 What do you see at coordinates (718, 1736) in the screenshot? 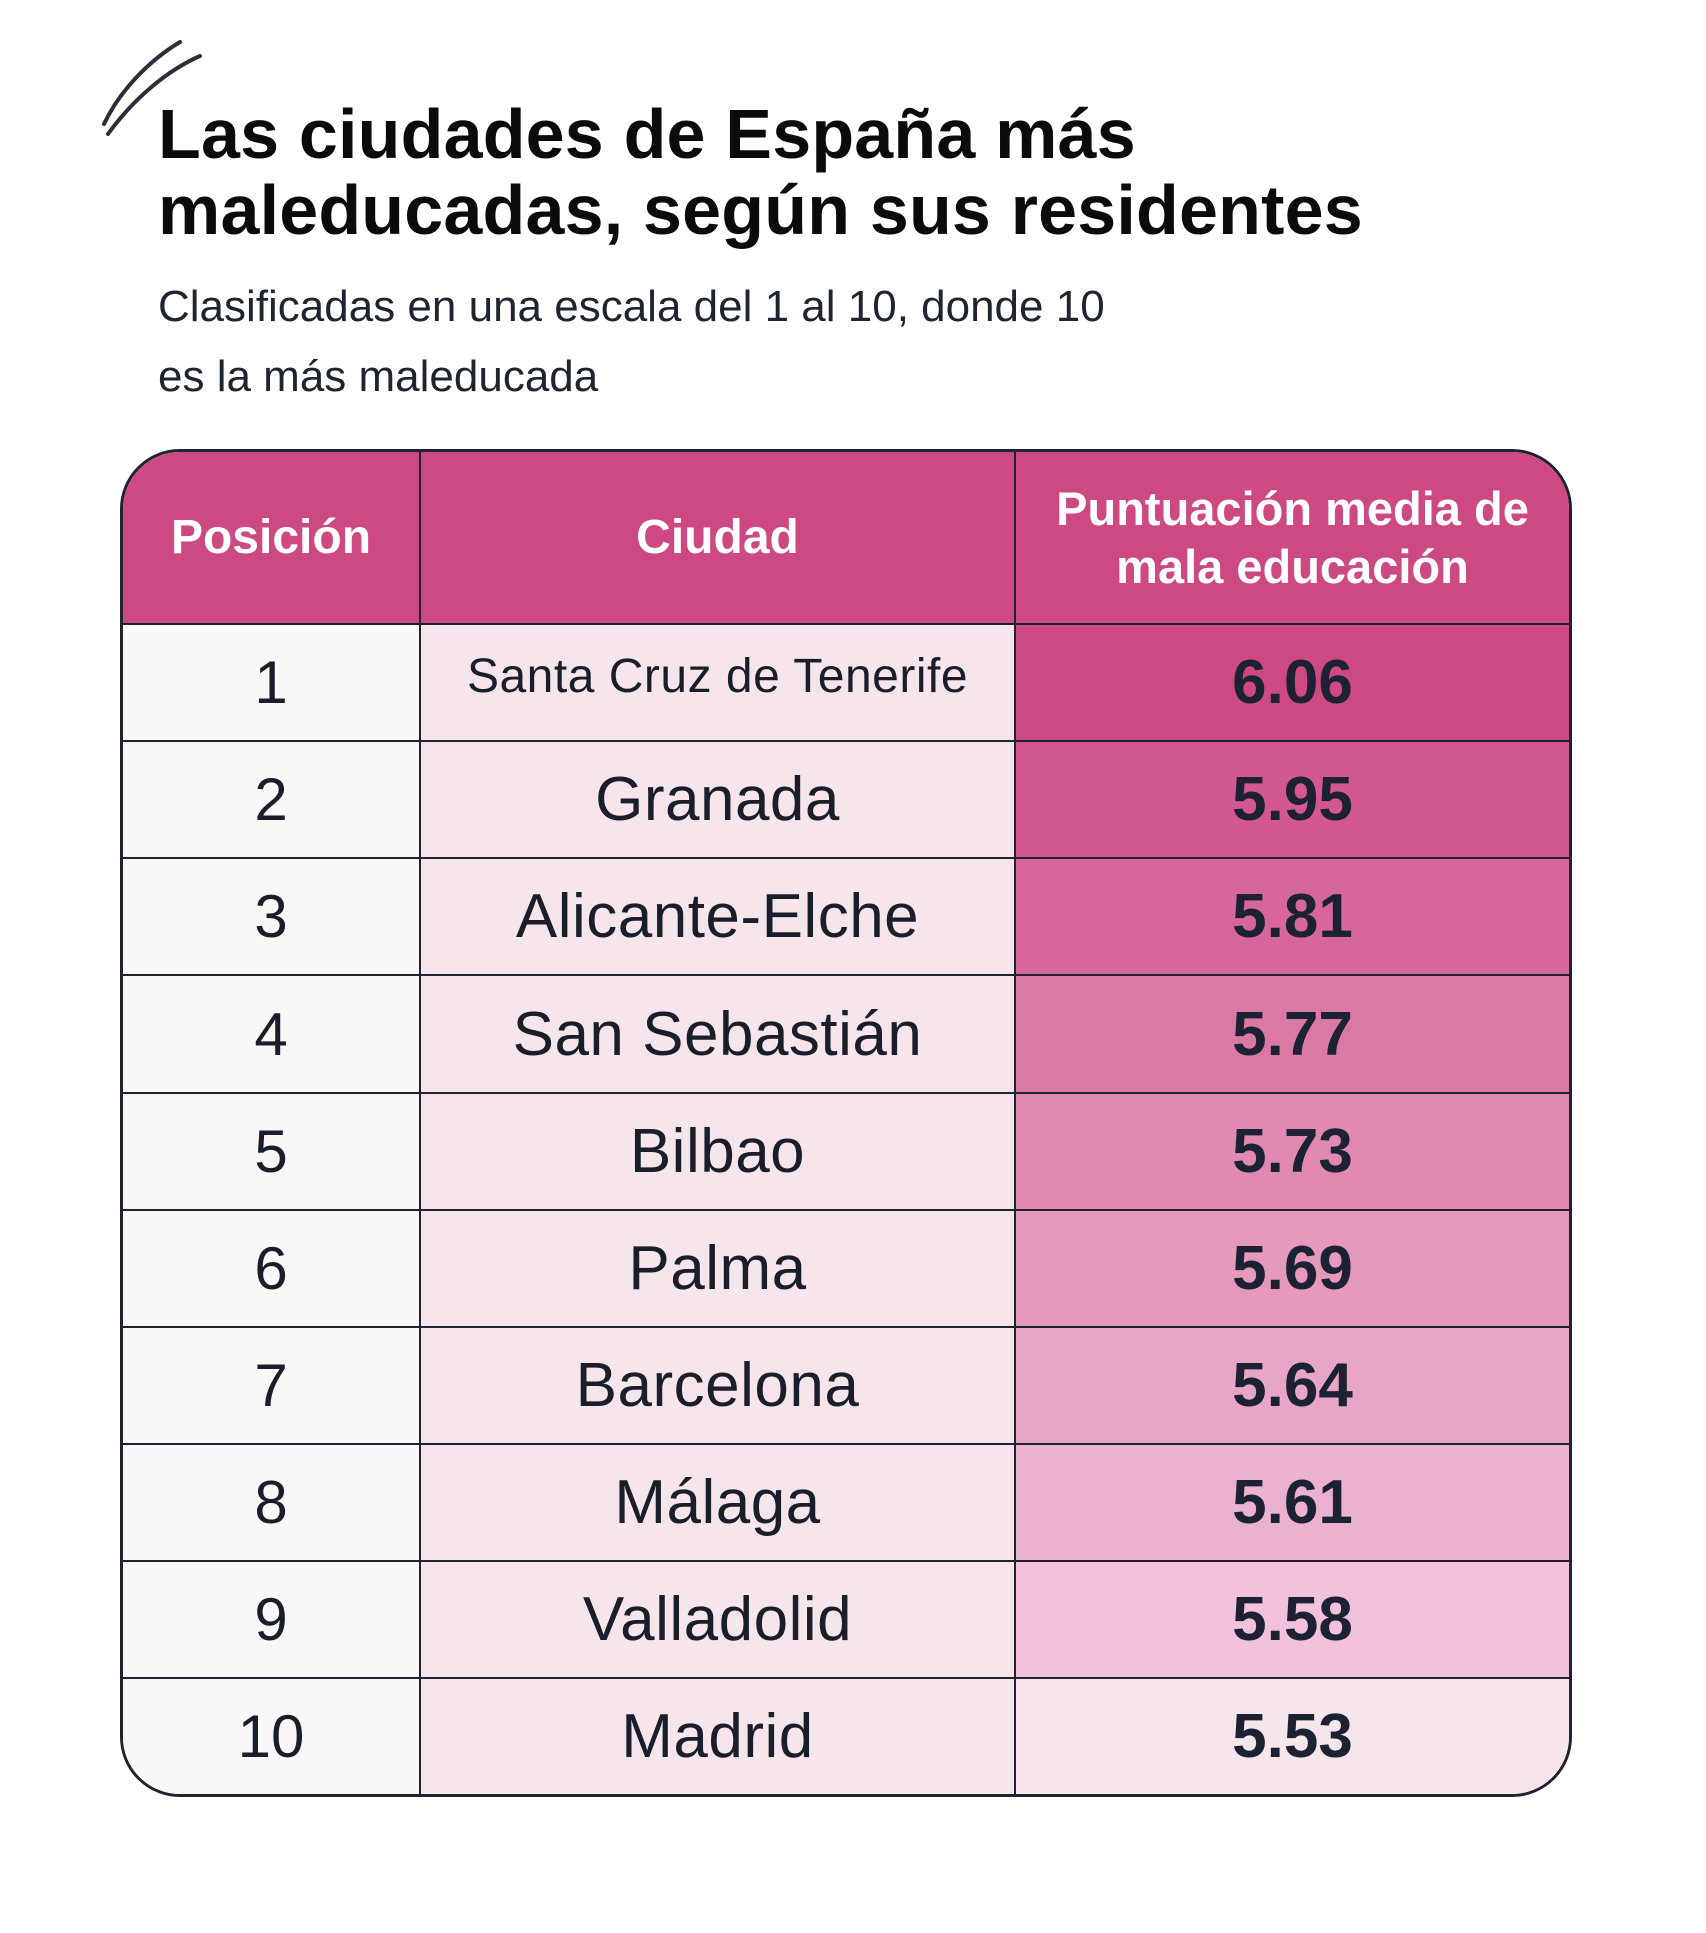
I see `cell-city: Madrid` at bounding box center [718, 1736].